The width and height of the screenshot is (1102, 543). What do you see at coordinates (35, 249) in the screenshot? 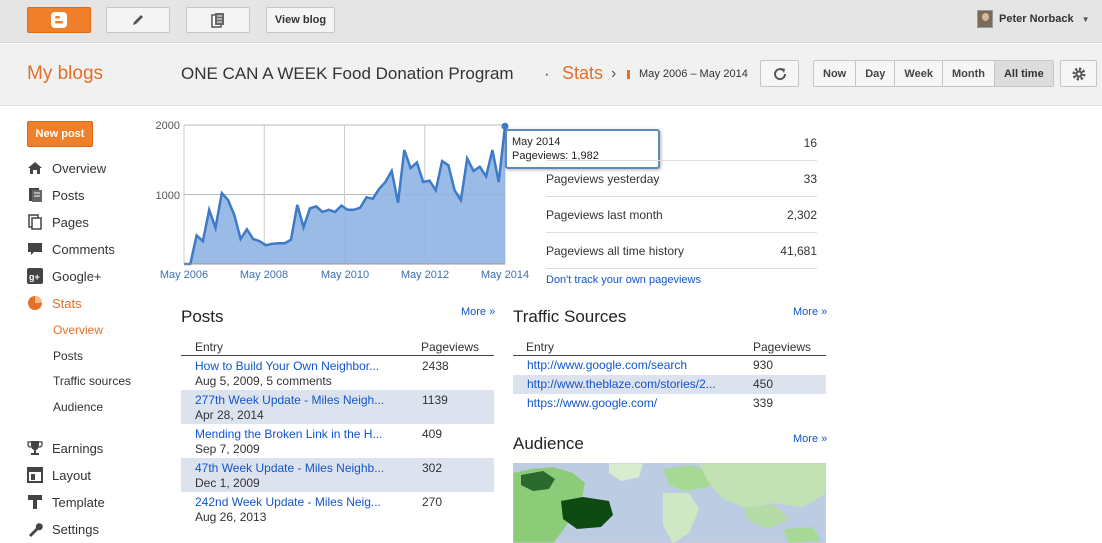
I see `comments-icon` at bounding box center [35, 249].